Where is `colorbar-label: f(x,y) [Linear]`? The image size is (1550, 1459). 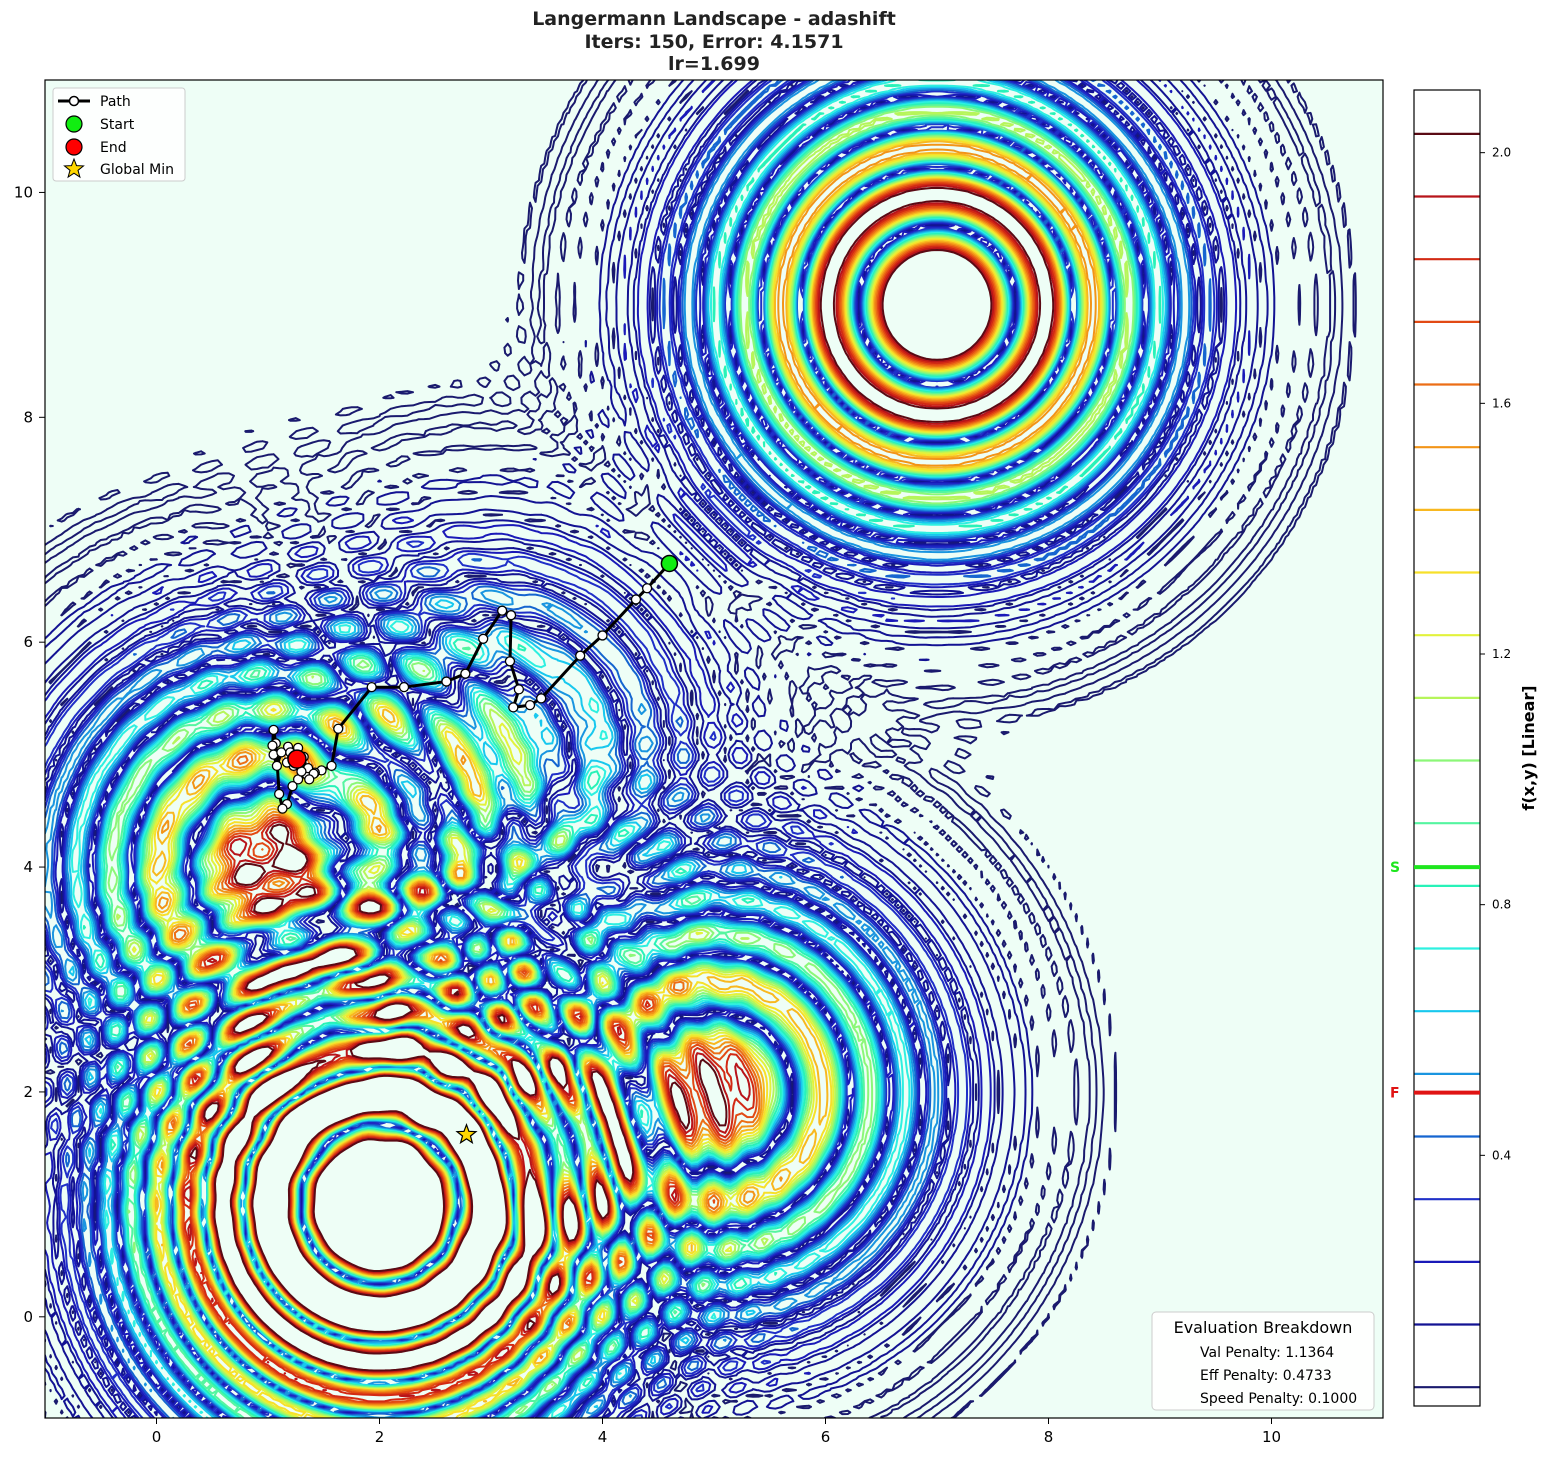
colorbar-label: f(x,y) [Linear] is located at coordinates (1528, 747).